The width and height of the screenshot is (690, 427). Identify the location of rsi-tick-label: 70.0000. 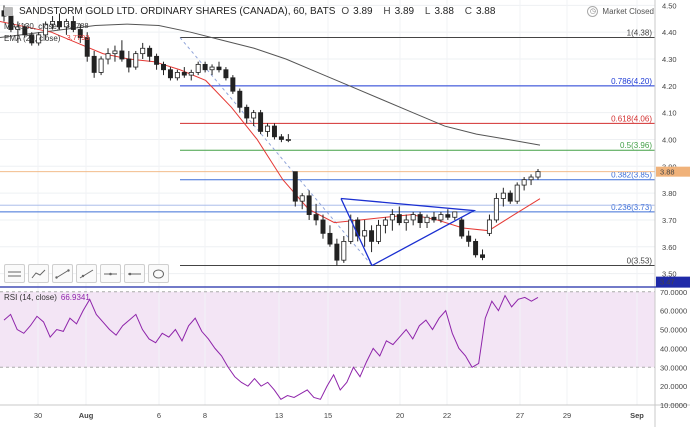
(673, 292).